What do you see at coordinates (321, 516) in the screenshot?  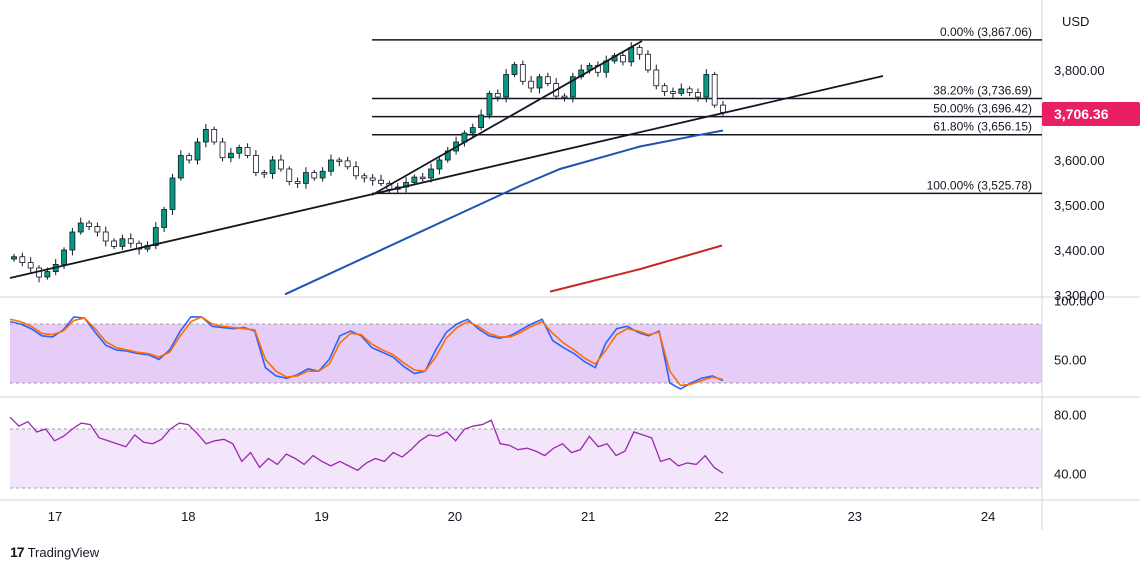 I see `time-tick-label: 19` at bounding box center [321, 516].